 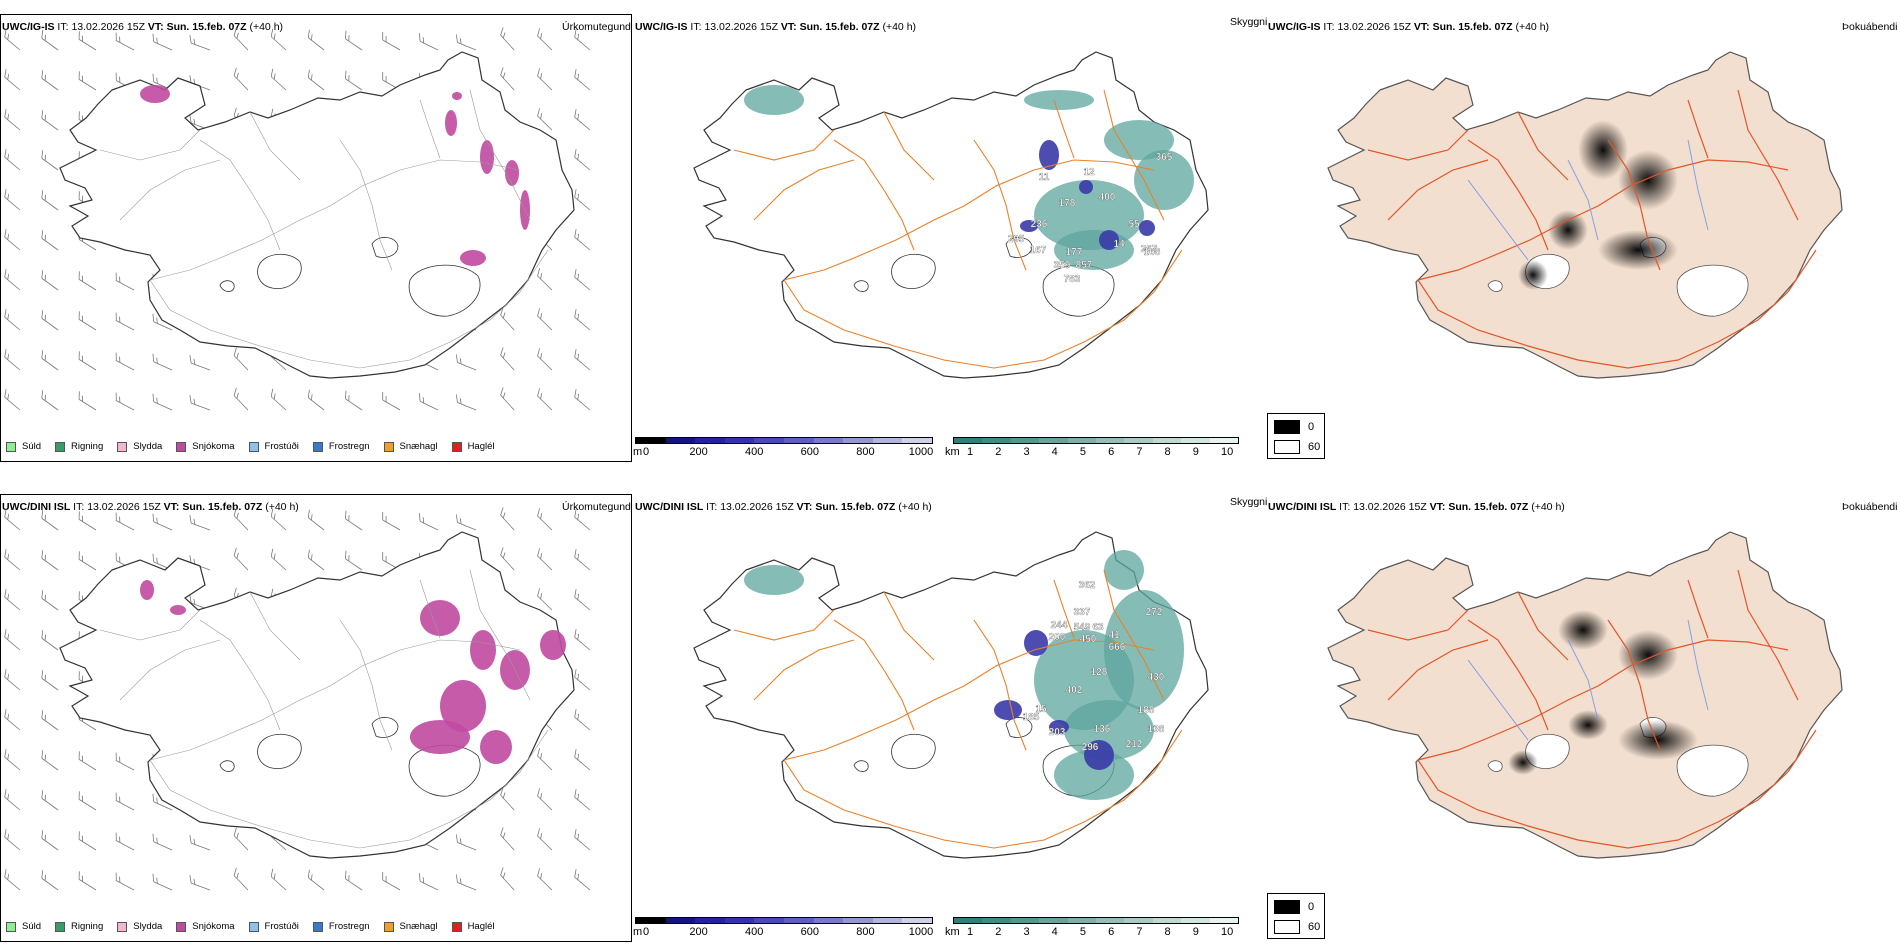 I want to click on colorbar-tick: 7, so click(x=1139, y=932).